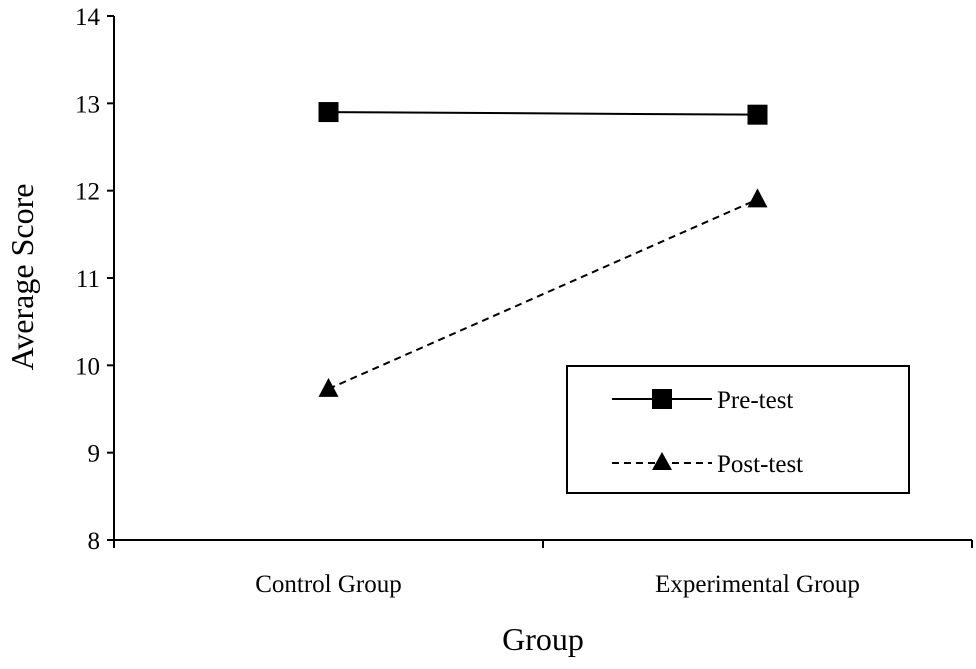  What do you see at coordinates (94, 541) in the screenshot?
I see `y-tick-label: 8` at bounding box center [94, 541].